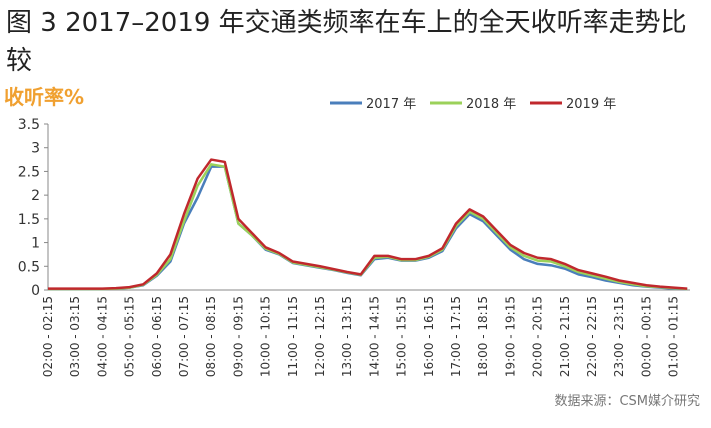  Describe the element at coordinates (538, 336) in the screenshot. I see `x-tick-label: 20:00 - 20:15` at that location.